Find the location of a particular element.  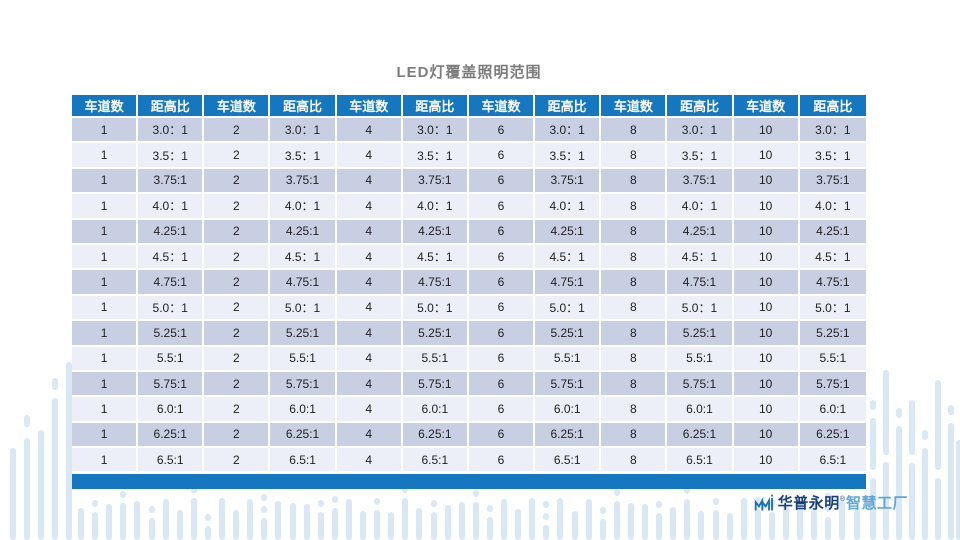

table-row: 1 5.5:1 2 5.5:1 4 5.5:1 6 5.5:1 8 5.5:1 10 5.5:1 is located at coordinates (469, 359).